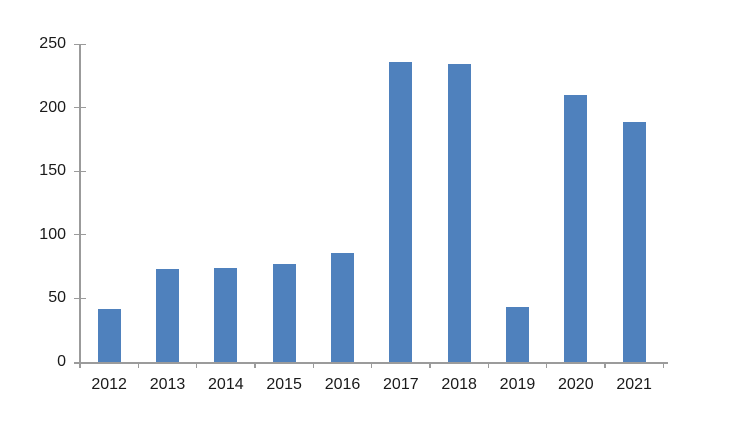  What do you see at coordinates (167, 384) in the screenshot?
I see `x-tick-label: 2013` at bounding box center [167, 384].